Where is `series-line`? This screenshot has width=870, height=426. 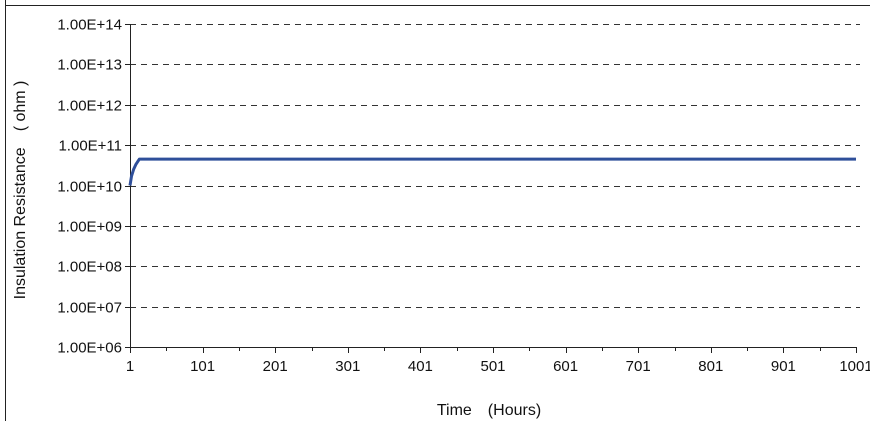 series-line is located at coordinates (492, 171).